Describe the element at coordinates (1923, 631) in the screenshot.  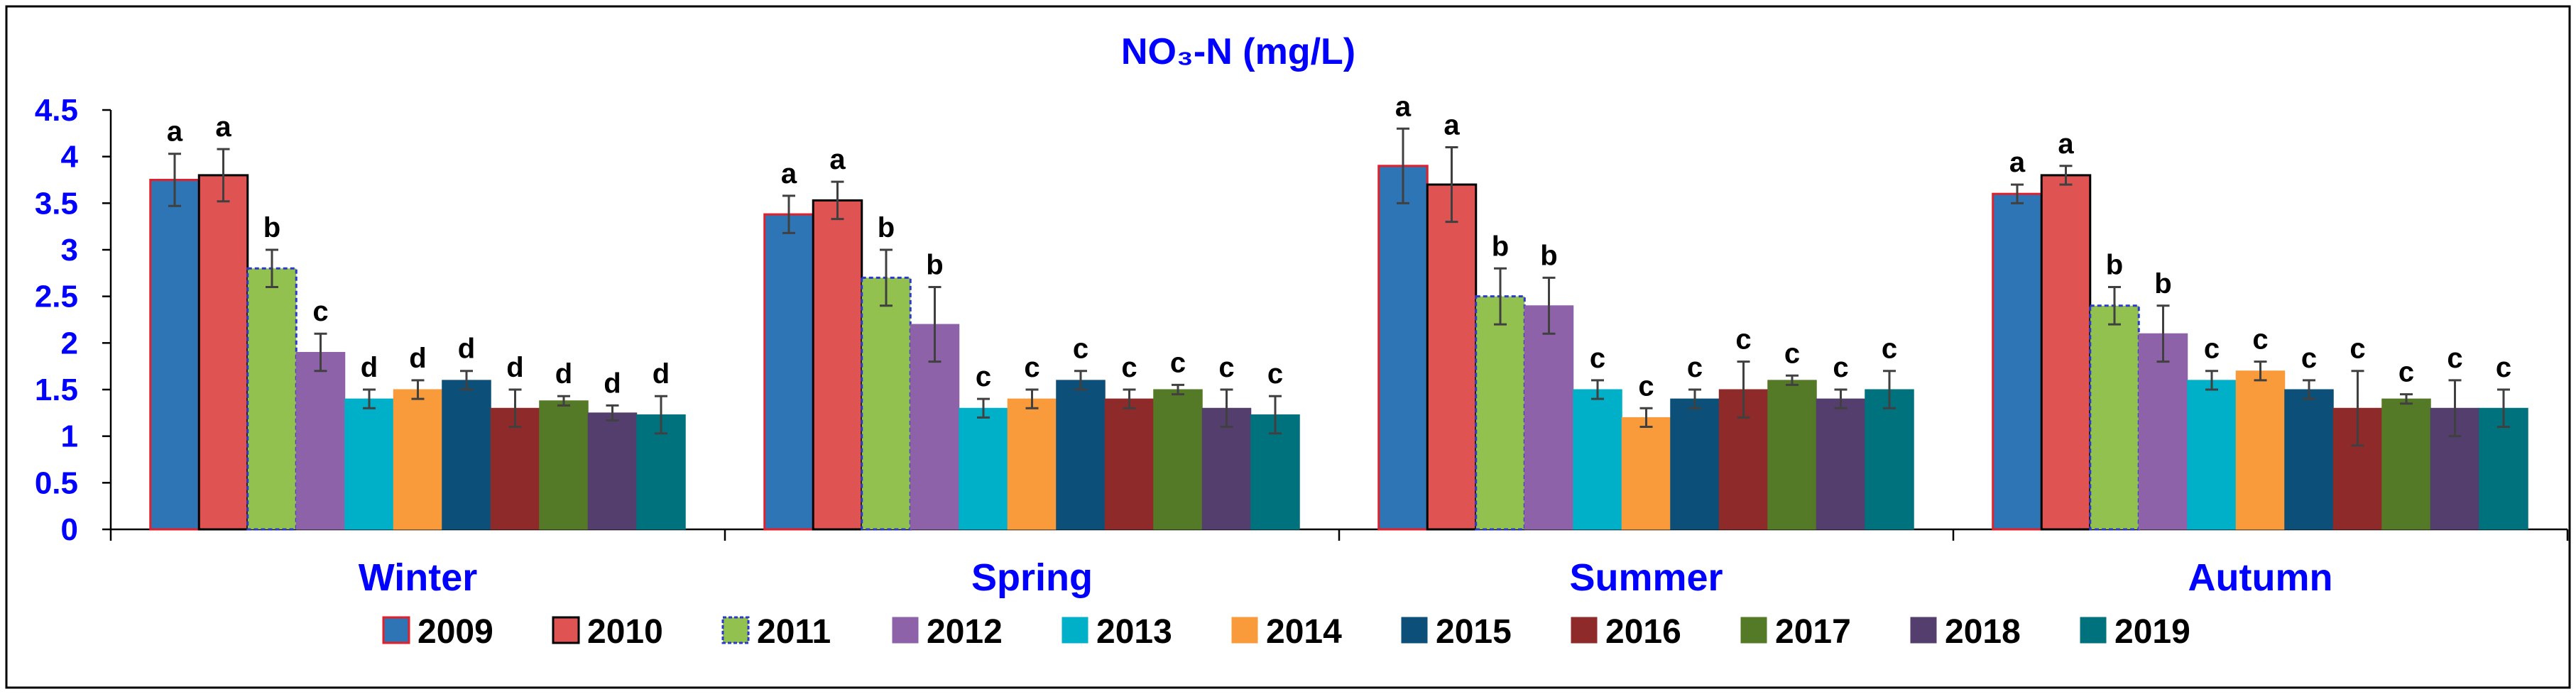
I see `legend-swatch-2018` at that location.